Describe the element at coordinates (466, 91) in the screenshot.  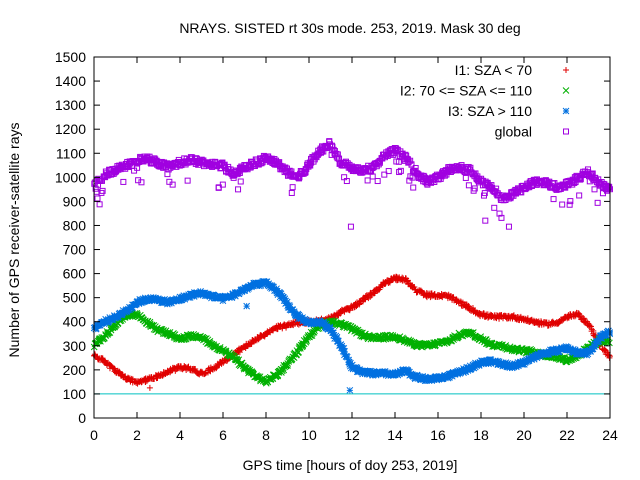
I see `legend-label: I2: 70 <= SZA <= 110` at that location.